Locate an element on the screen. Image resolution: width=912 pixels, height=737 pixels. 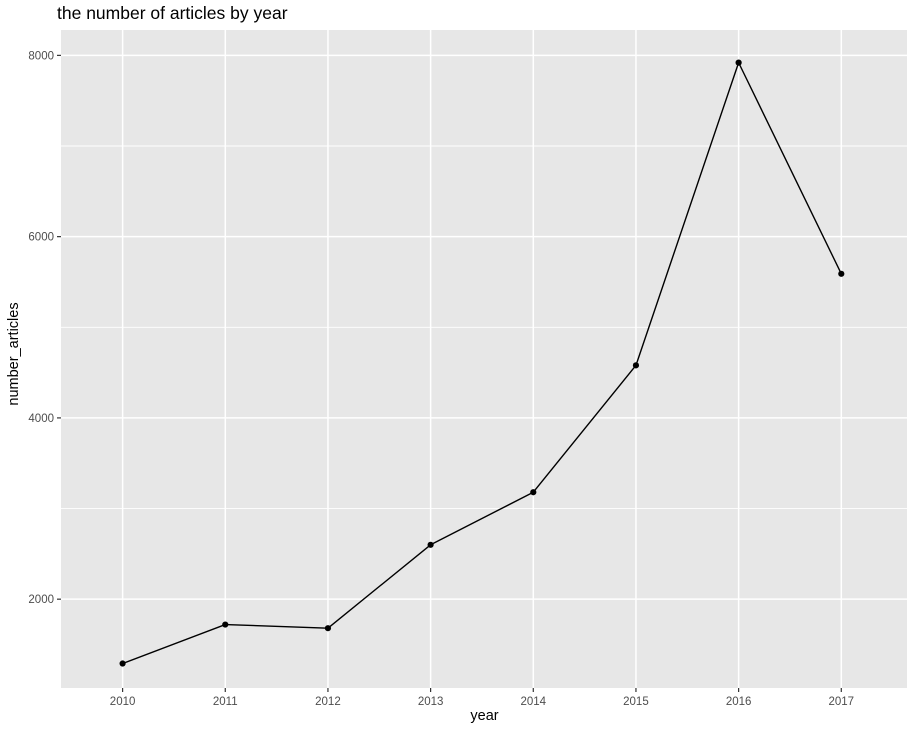
y-tick-label: 6000 is located at coordinates (41, 238).